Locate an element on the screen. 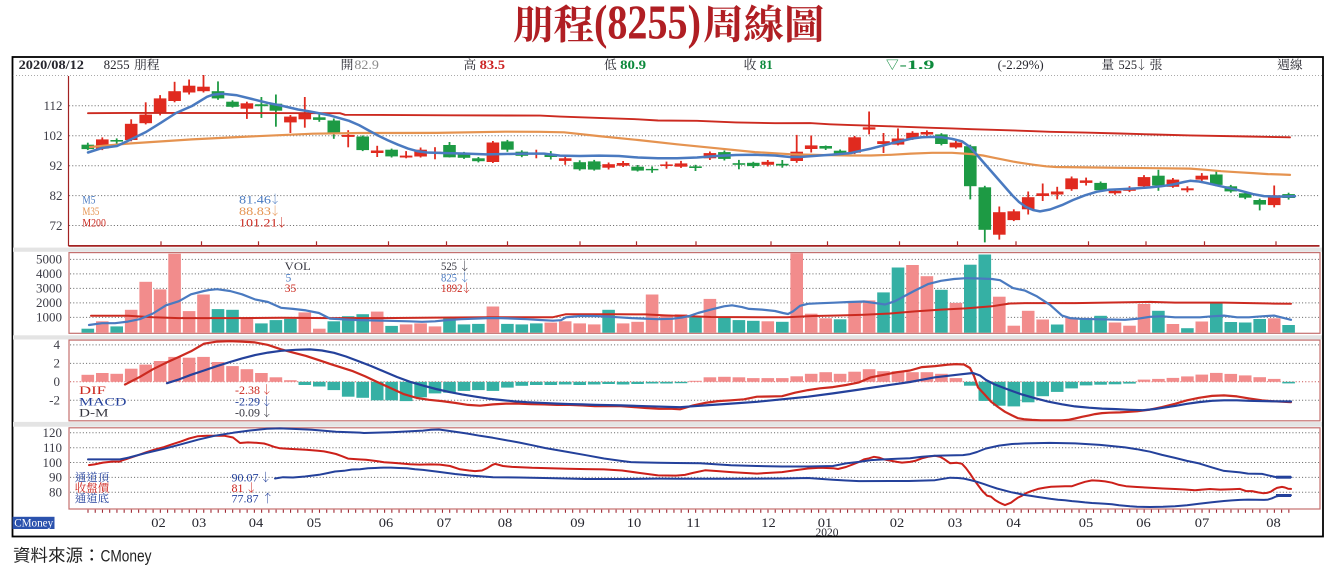  svg-text: 82.9 is located at coordinates (366, 65).